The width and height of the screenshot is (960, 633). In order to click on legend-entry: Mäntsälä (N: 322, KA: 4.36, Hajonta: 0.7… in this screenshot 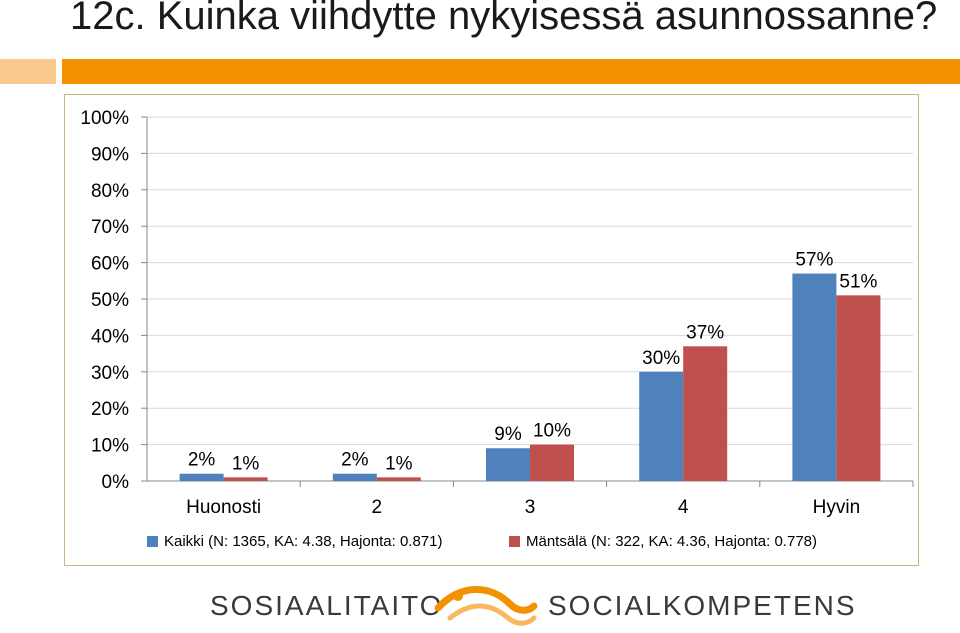, I will do `click(671, 541)`.